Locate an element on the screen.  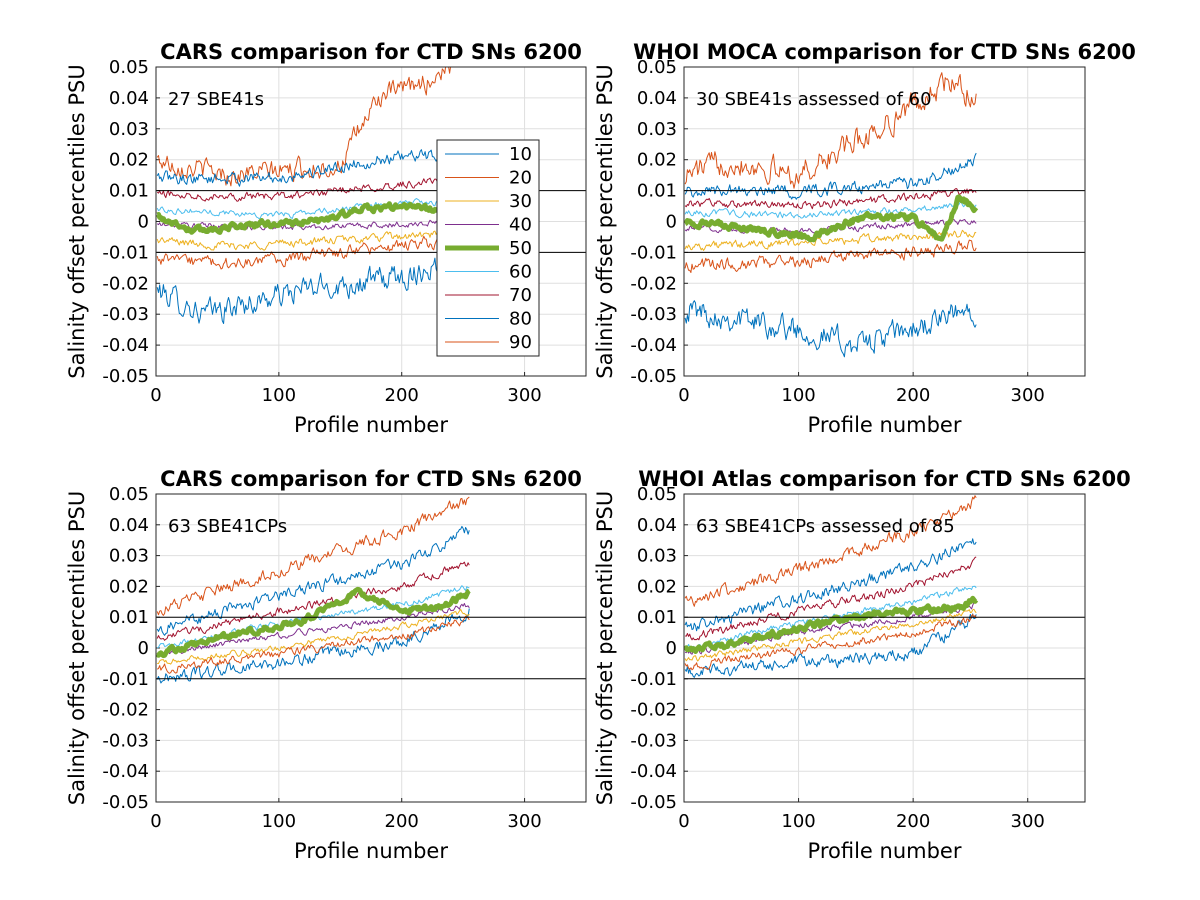
chart-title: CARS comparison for CTD SNs 6200 is located at coordinates (371, 479).